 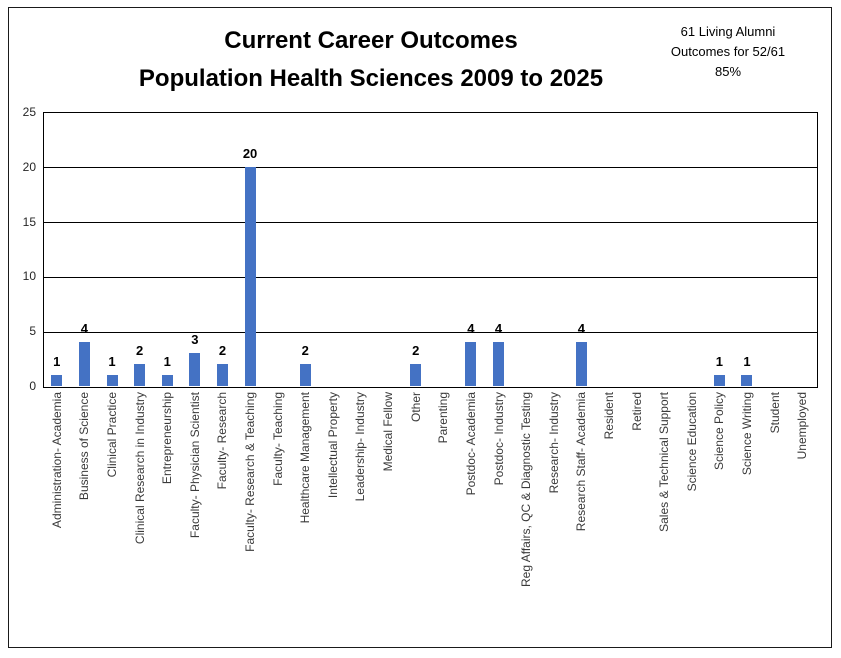 What do you see at coordinates (57, 380) in the screenshot?
I see `bar-administration-academia` at bounding box center [57, 380].